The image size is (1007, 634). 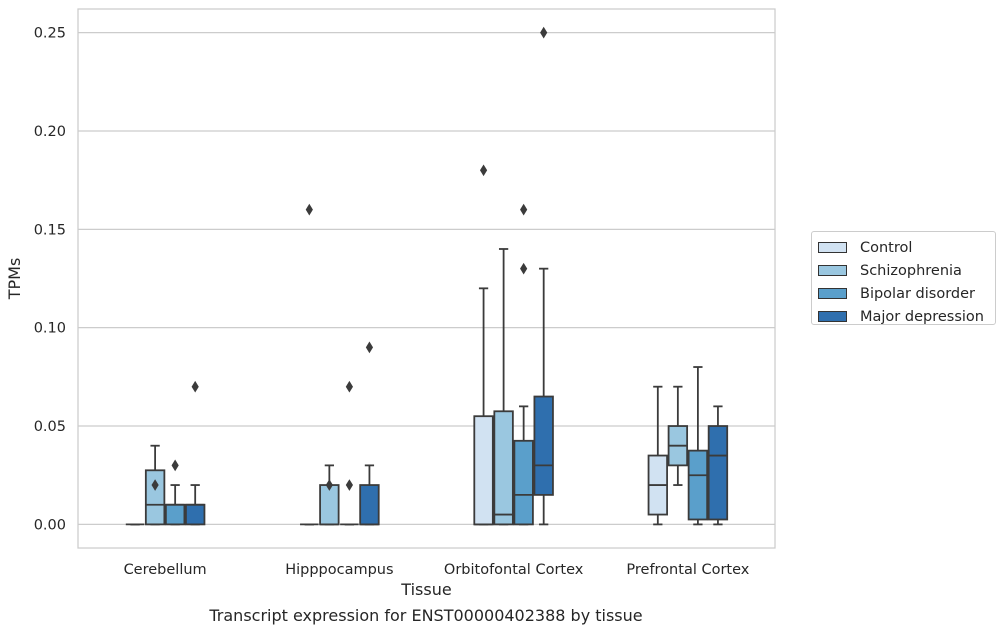 What do you see at coordinates (50, 132) in the screenshot?
I see `y-tick-label: 0.20` at bounding box center [50, 132].